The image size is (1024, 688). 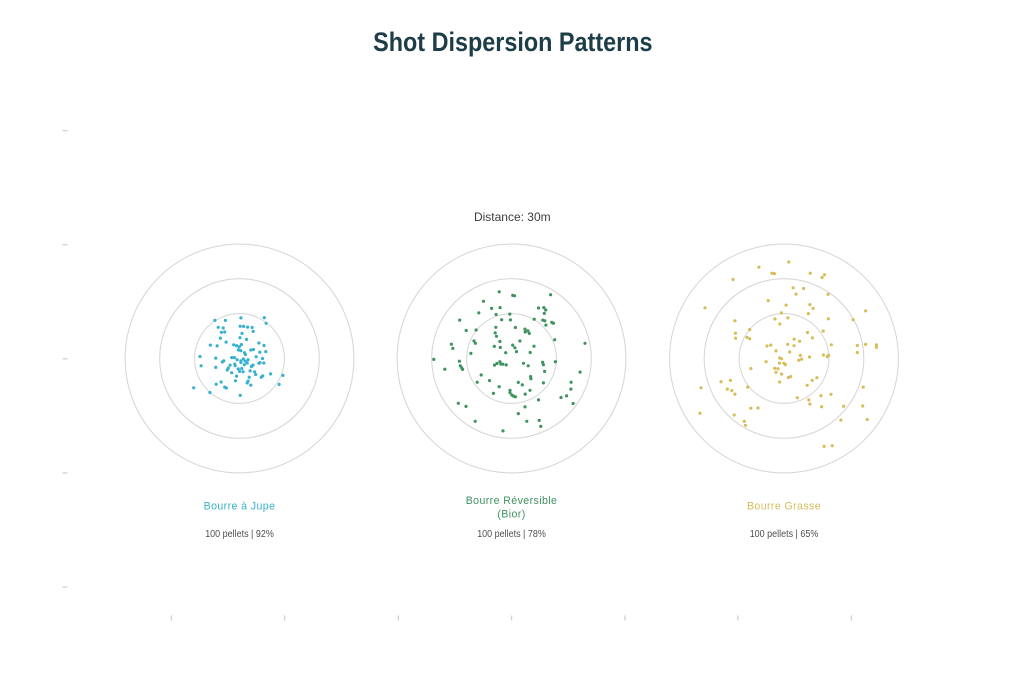 I want to click on svg-text: 100 pellets | 65%, so click(x=784, y=534).